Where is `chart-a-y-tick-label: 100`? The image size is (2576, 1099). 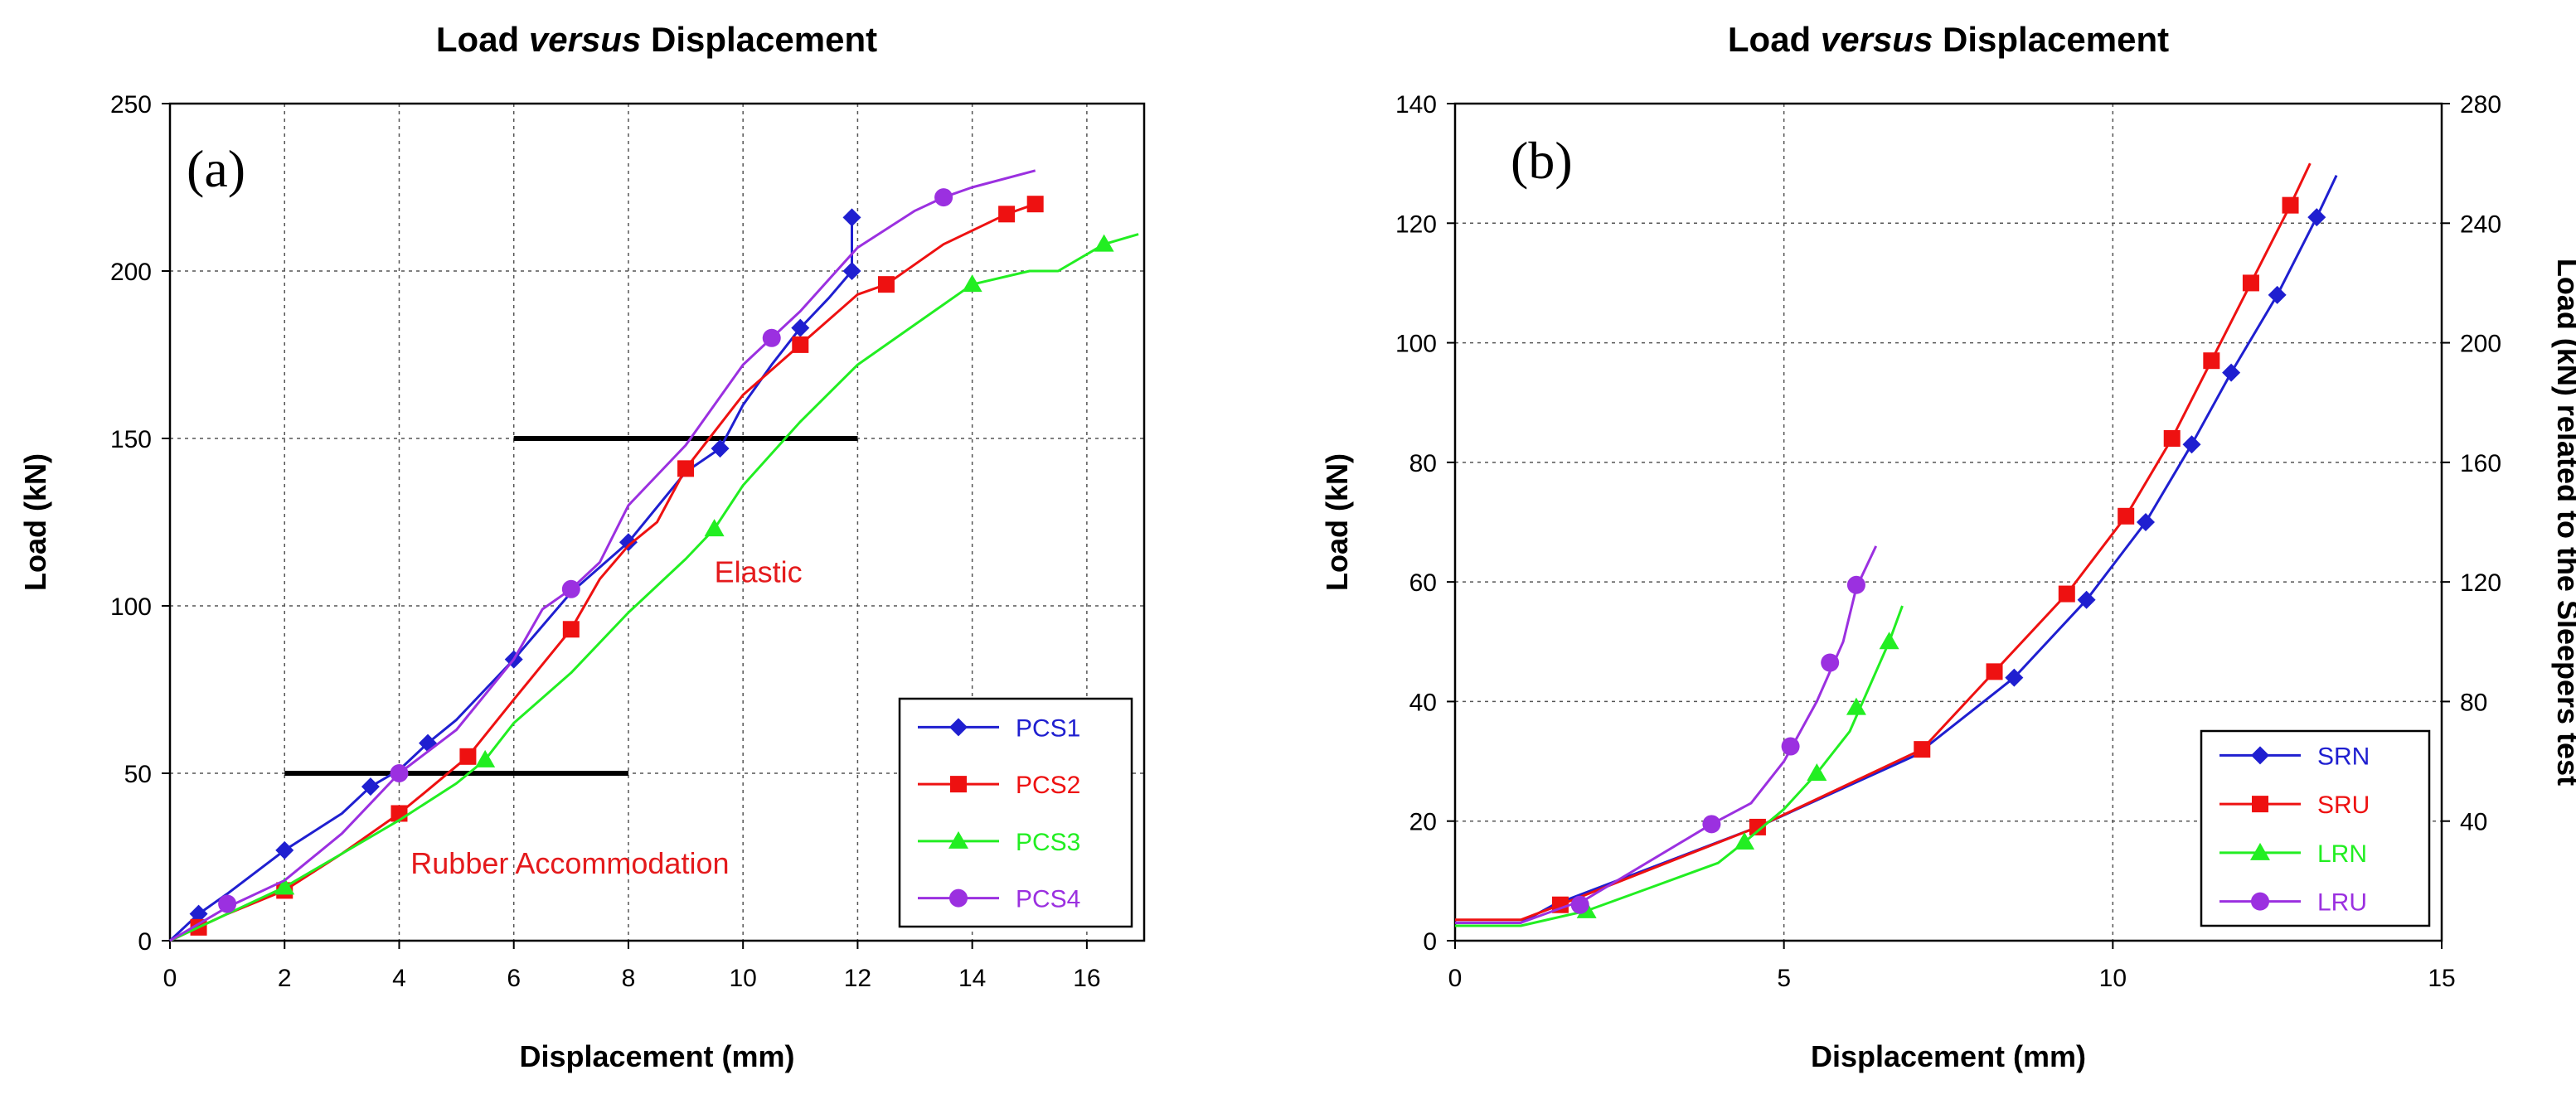 chart-a-y-tick-label: 100 is located at coordinates (131, 607).